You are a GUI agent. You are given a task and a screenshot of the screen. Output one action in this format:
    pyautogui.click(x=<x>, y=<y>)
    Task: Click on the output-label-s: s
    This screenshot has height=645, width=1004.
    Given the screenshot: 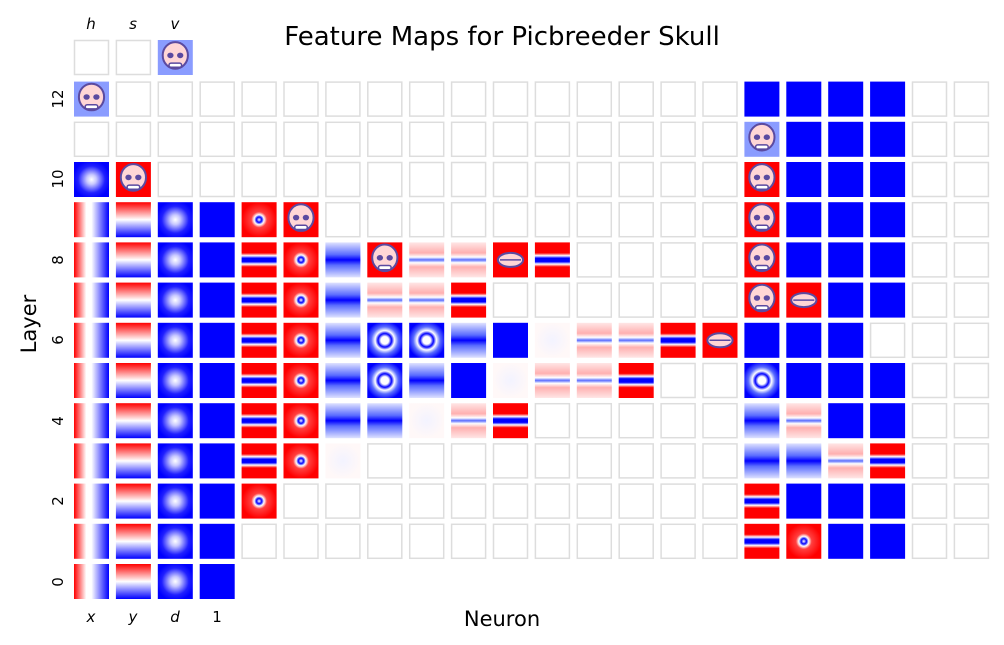 What is the action you would take?
    pyautogui.click(x=133, y=24)
    